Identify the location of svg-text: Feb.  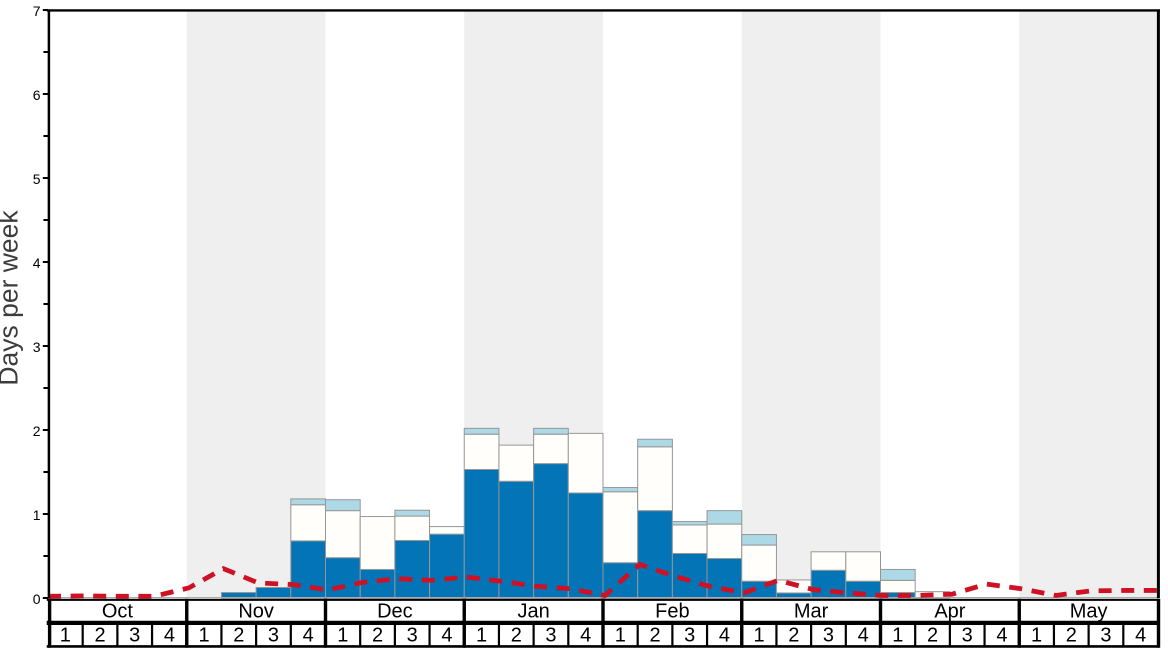
(672, 612).